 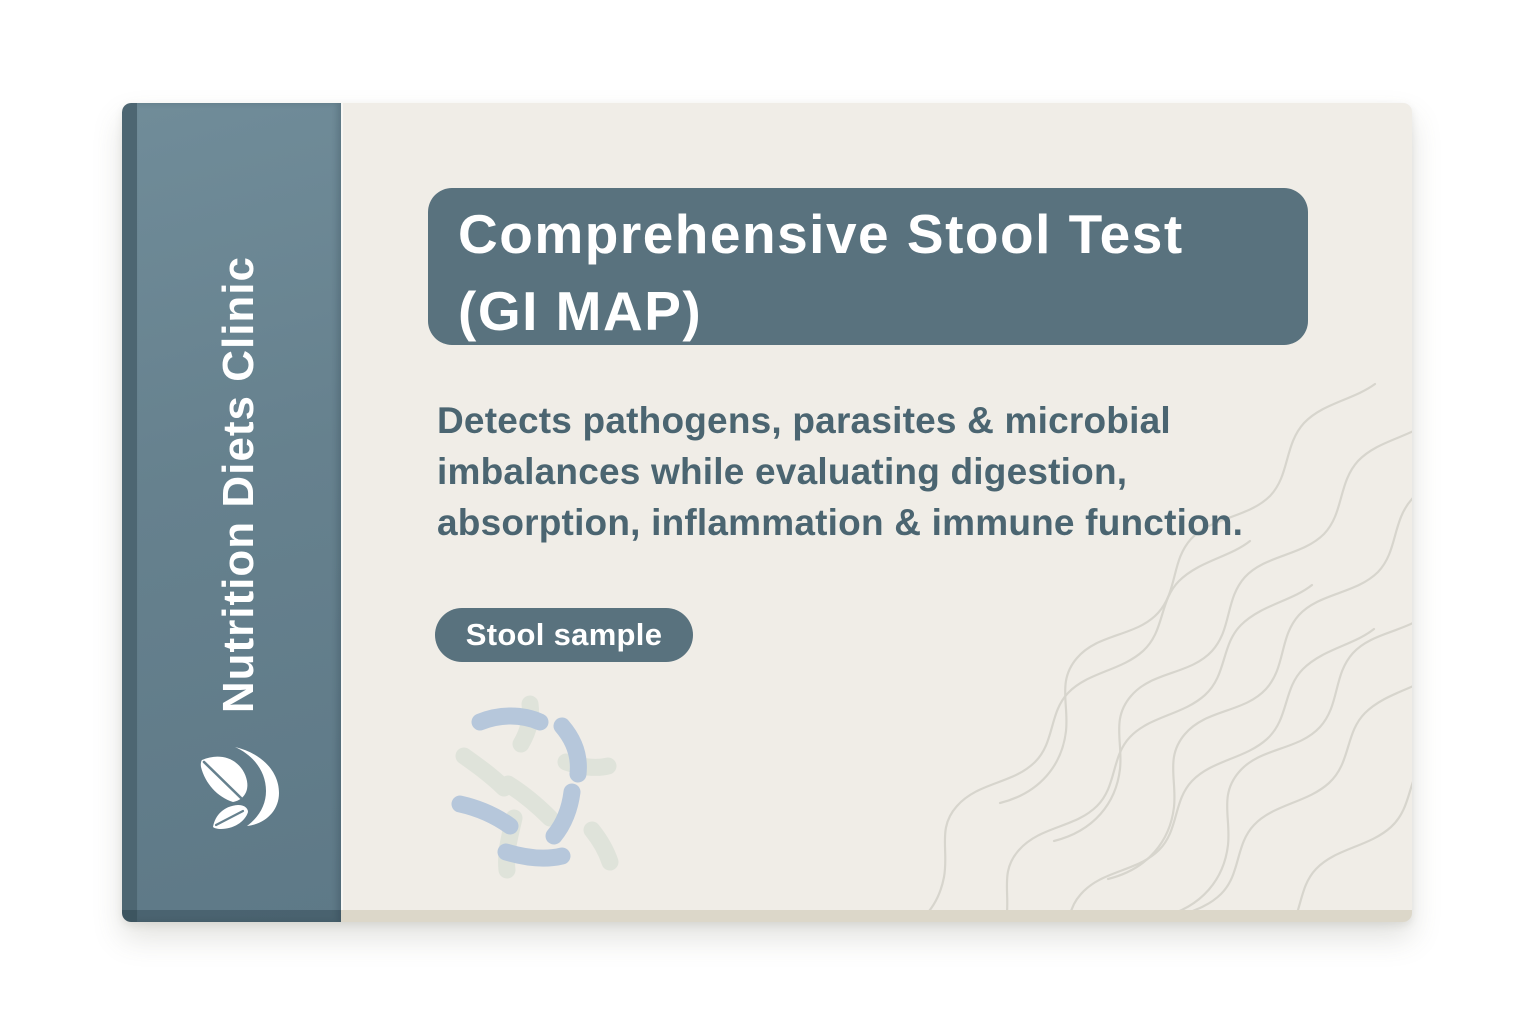 What do you see at coordinates (535, 787) in the screenshot?
I see `bacteria-icon` at bounding box center [535, 787].